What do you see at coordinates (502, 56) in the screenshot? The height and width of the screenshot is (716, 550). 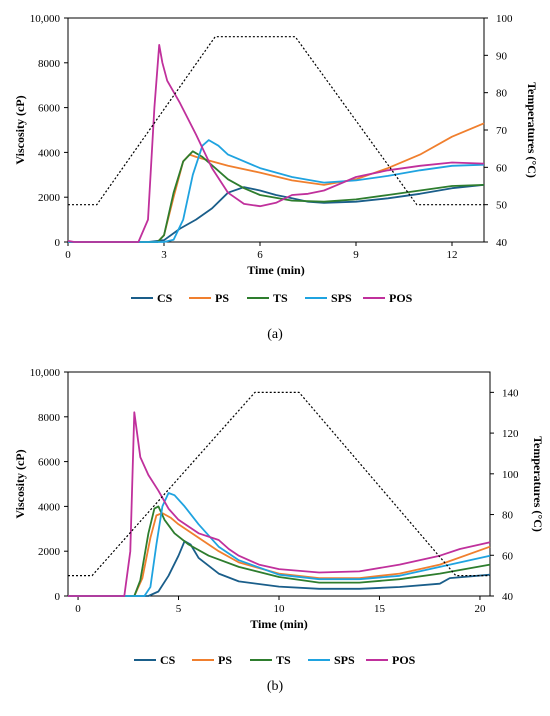 I see `y2-tick-label: 90` at bounding box center [502, 56].